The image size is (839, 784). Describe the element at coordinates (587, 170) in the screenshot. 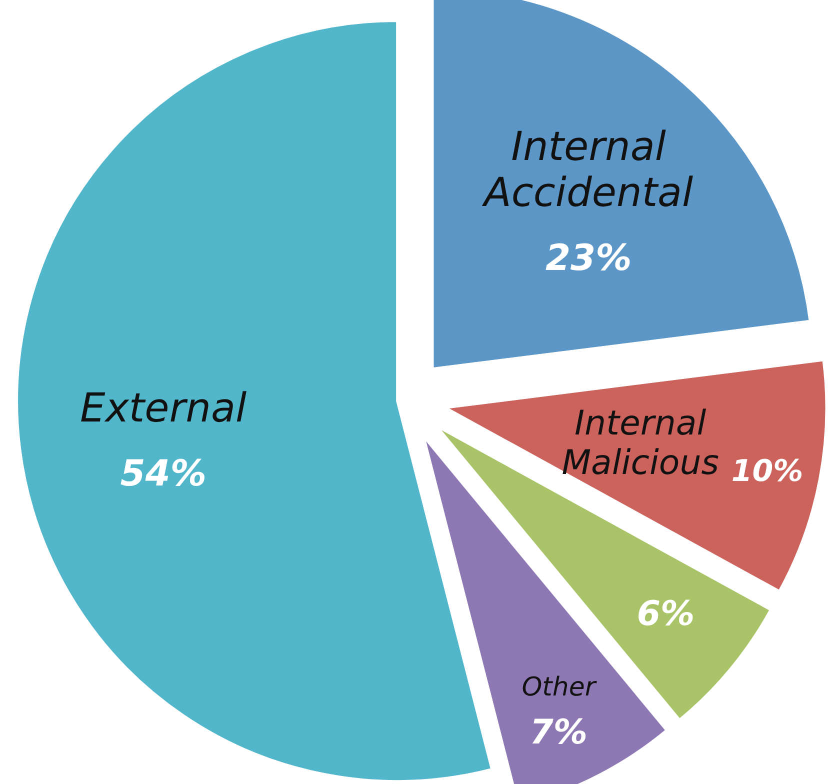

I see `slice-label: Internal Accidental` at that location.